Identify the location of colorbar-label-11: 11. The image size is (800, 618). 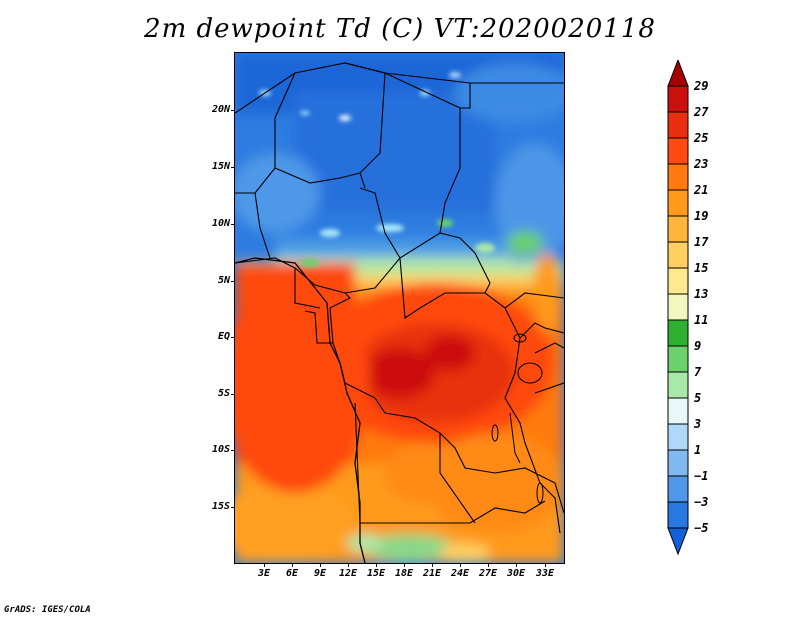
(701, 320).